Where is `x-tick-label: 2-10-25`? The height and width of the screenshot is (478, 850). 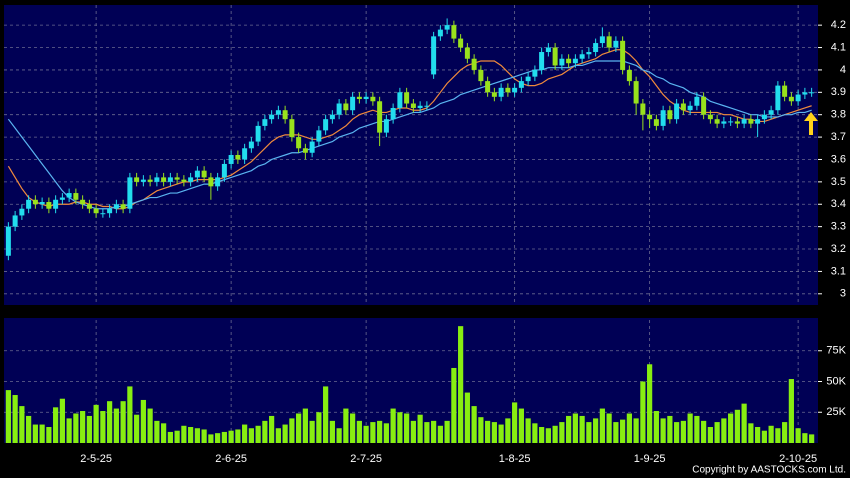 x-tick-label: 2-10-25 is located at coordinates (798, 459).